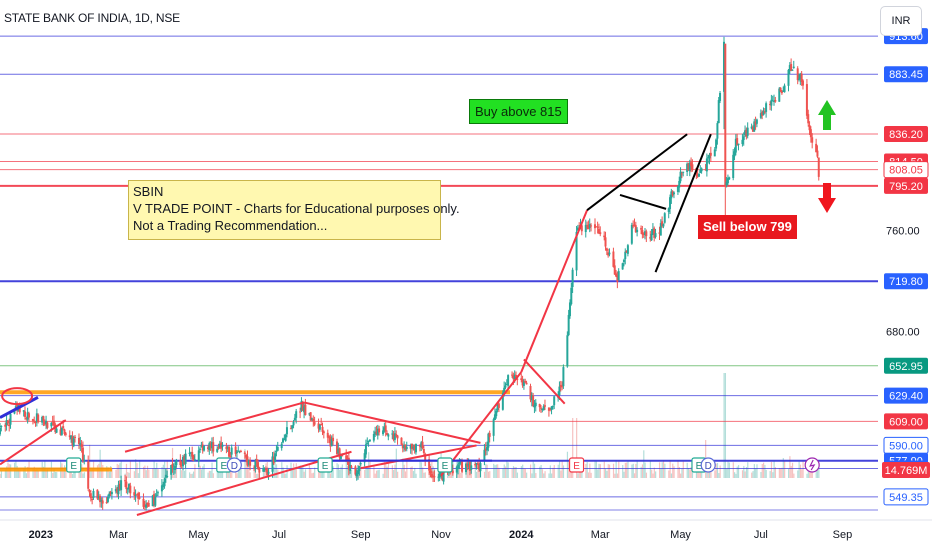 Image resolution: width=932 pixels, height=550 pixels. What do you see at coordinates (906, 170) in the screenshot?
I see `price-level-label-bg` at bounding box center [906, 170].